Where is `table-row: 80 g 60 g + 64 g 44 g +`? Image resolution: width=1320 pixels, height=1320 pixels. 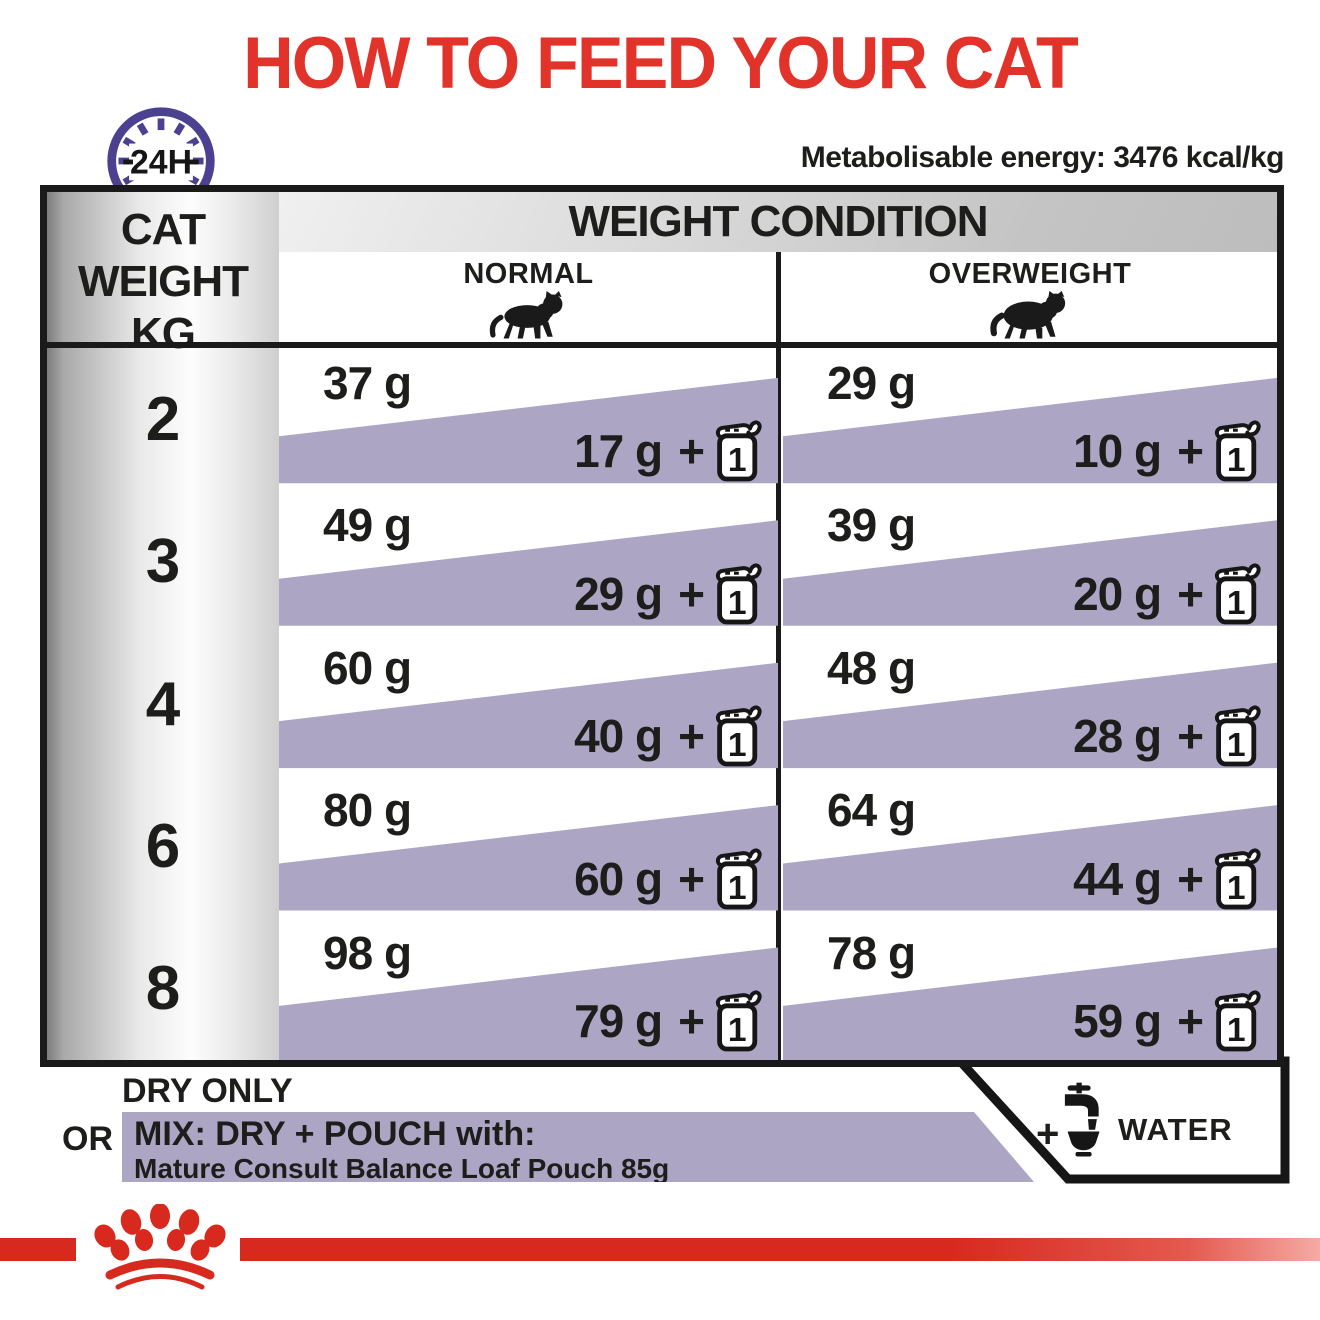 table-row: 80 g 60 g + 64 g 44 g + is located at coordinates (778, 846).